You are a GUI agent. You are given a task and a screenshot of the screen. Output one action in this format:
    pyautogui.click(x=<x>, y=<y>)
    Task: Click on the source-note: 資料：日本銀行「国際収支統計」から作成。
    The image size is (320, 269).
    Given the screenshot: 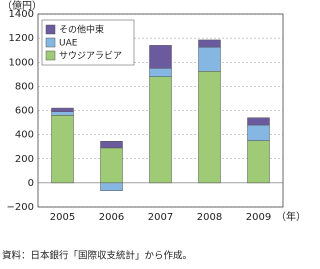 What is the action you would take?
    pyautogui.click(x=97, y=256)
    